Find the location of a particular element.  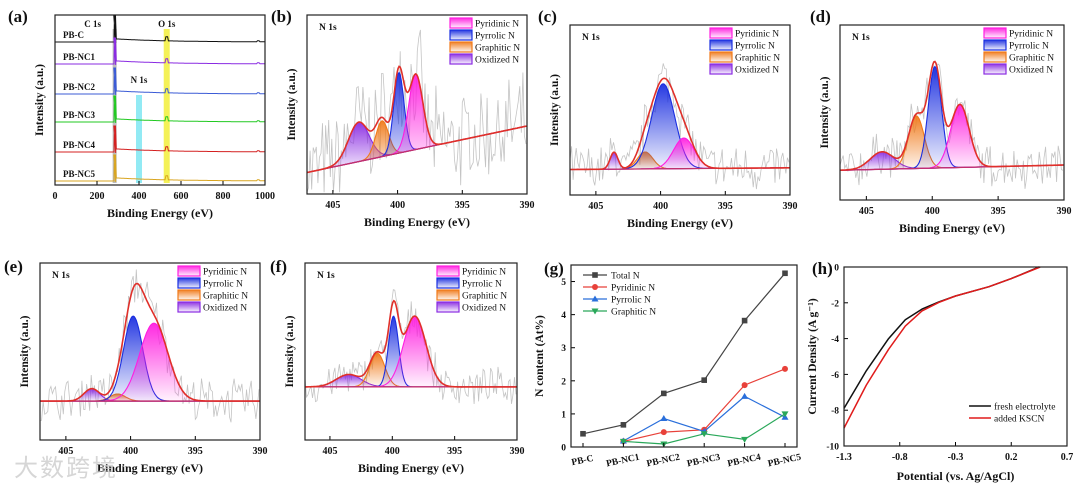

peak-annotation: C 1s is located at coordinates (92, 24).